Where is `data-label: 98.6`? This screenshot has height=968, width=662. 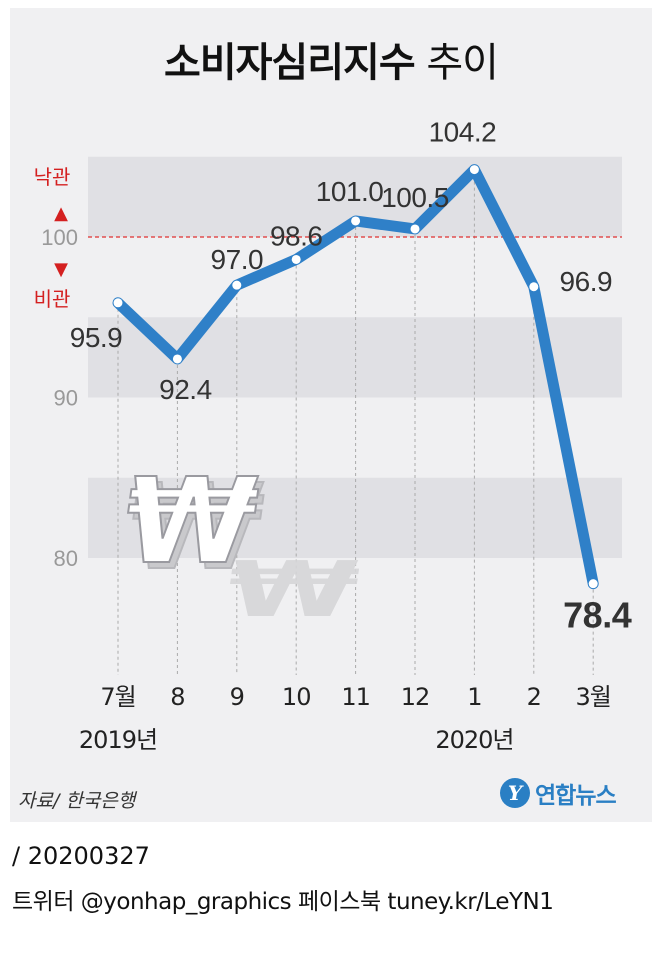 data-label: 98.6 is located at coordinates (296, 235).